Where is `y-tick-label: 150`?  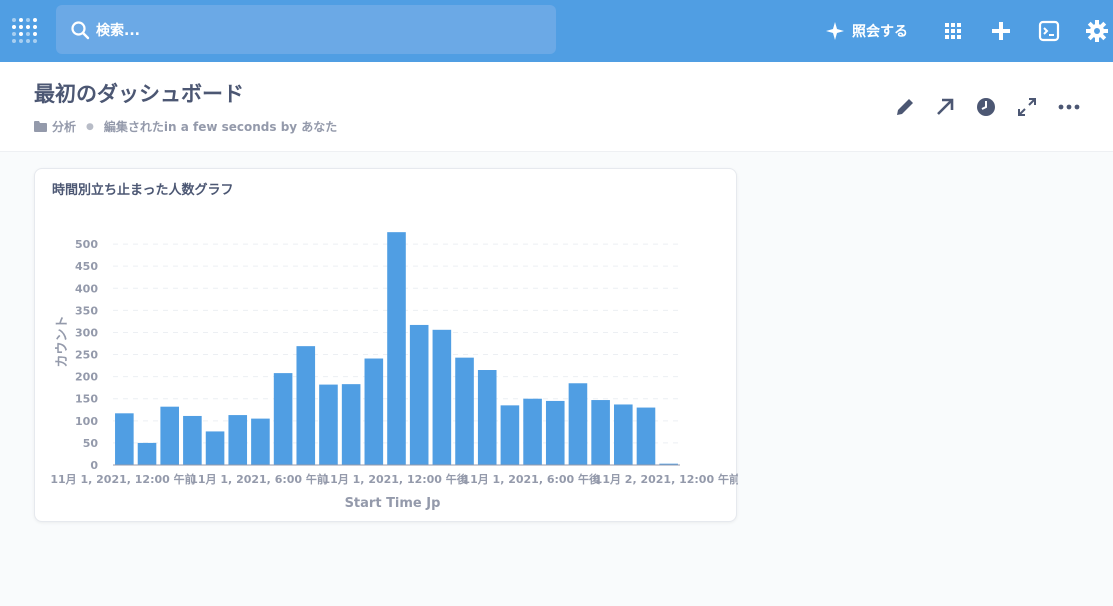
y-tick-label: 150 is located at coordinates (86, 399).